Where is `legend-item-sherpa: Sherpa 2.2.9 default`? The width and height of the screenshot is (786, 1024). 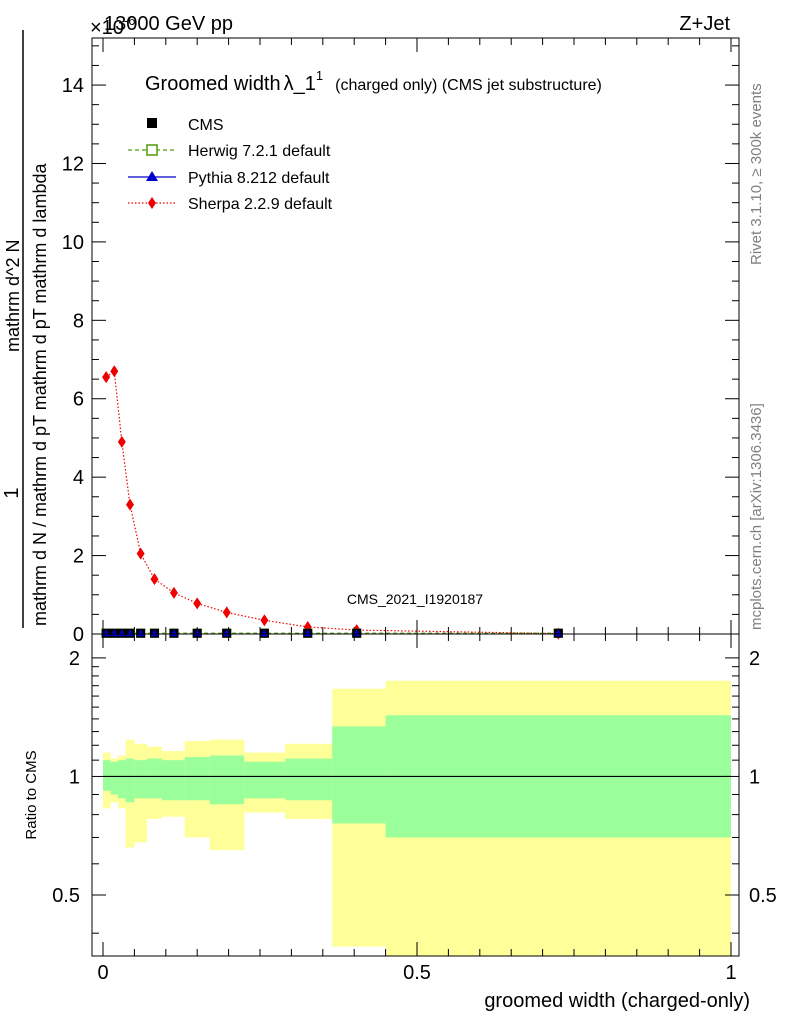
legend-item-sherpa: Sherpa 2.2.9 default is located at coordinates (230, 204).